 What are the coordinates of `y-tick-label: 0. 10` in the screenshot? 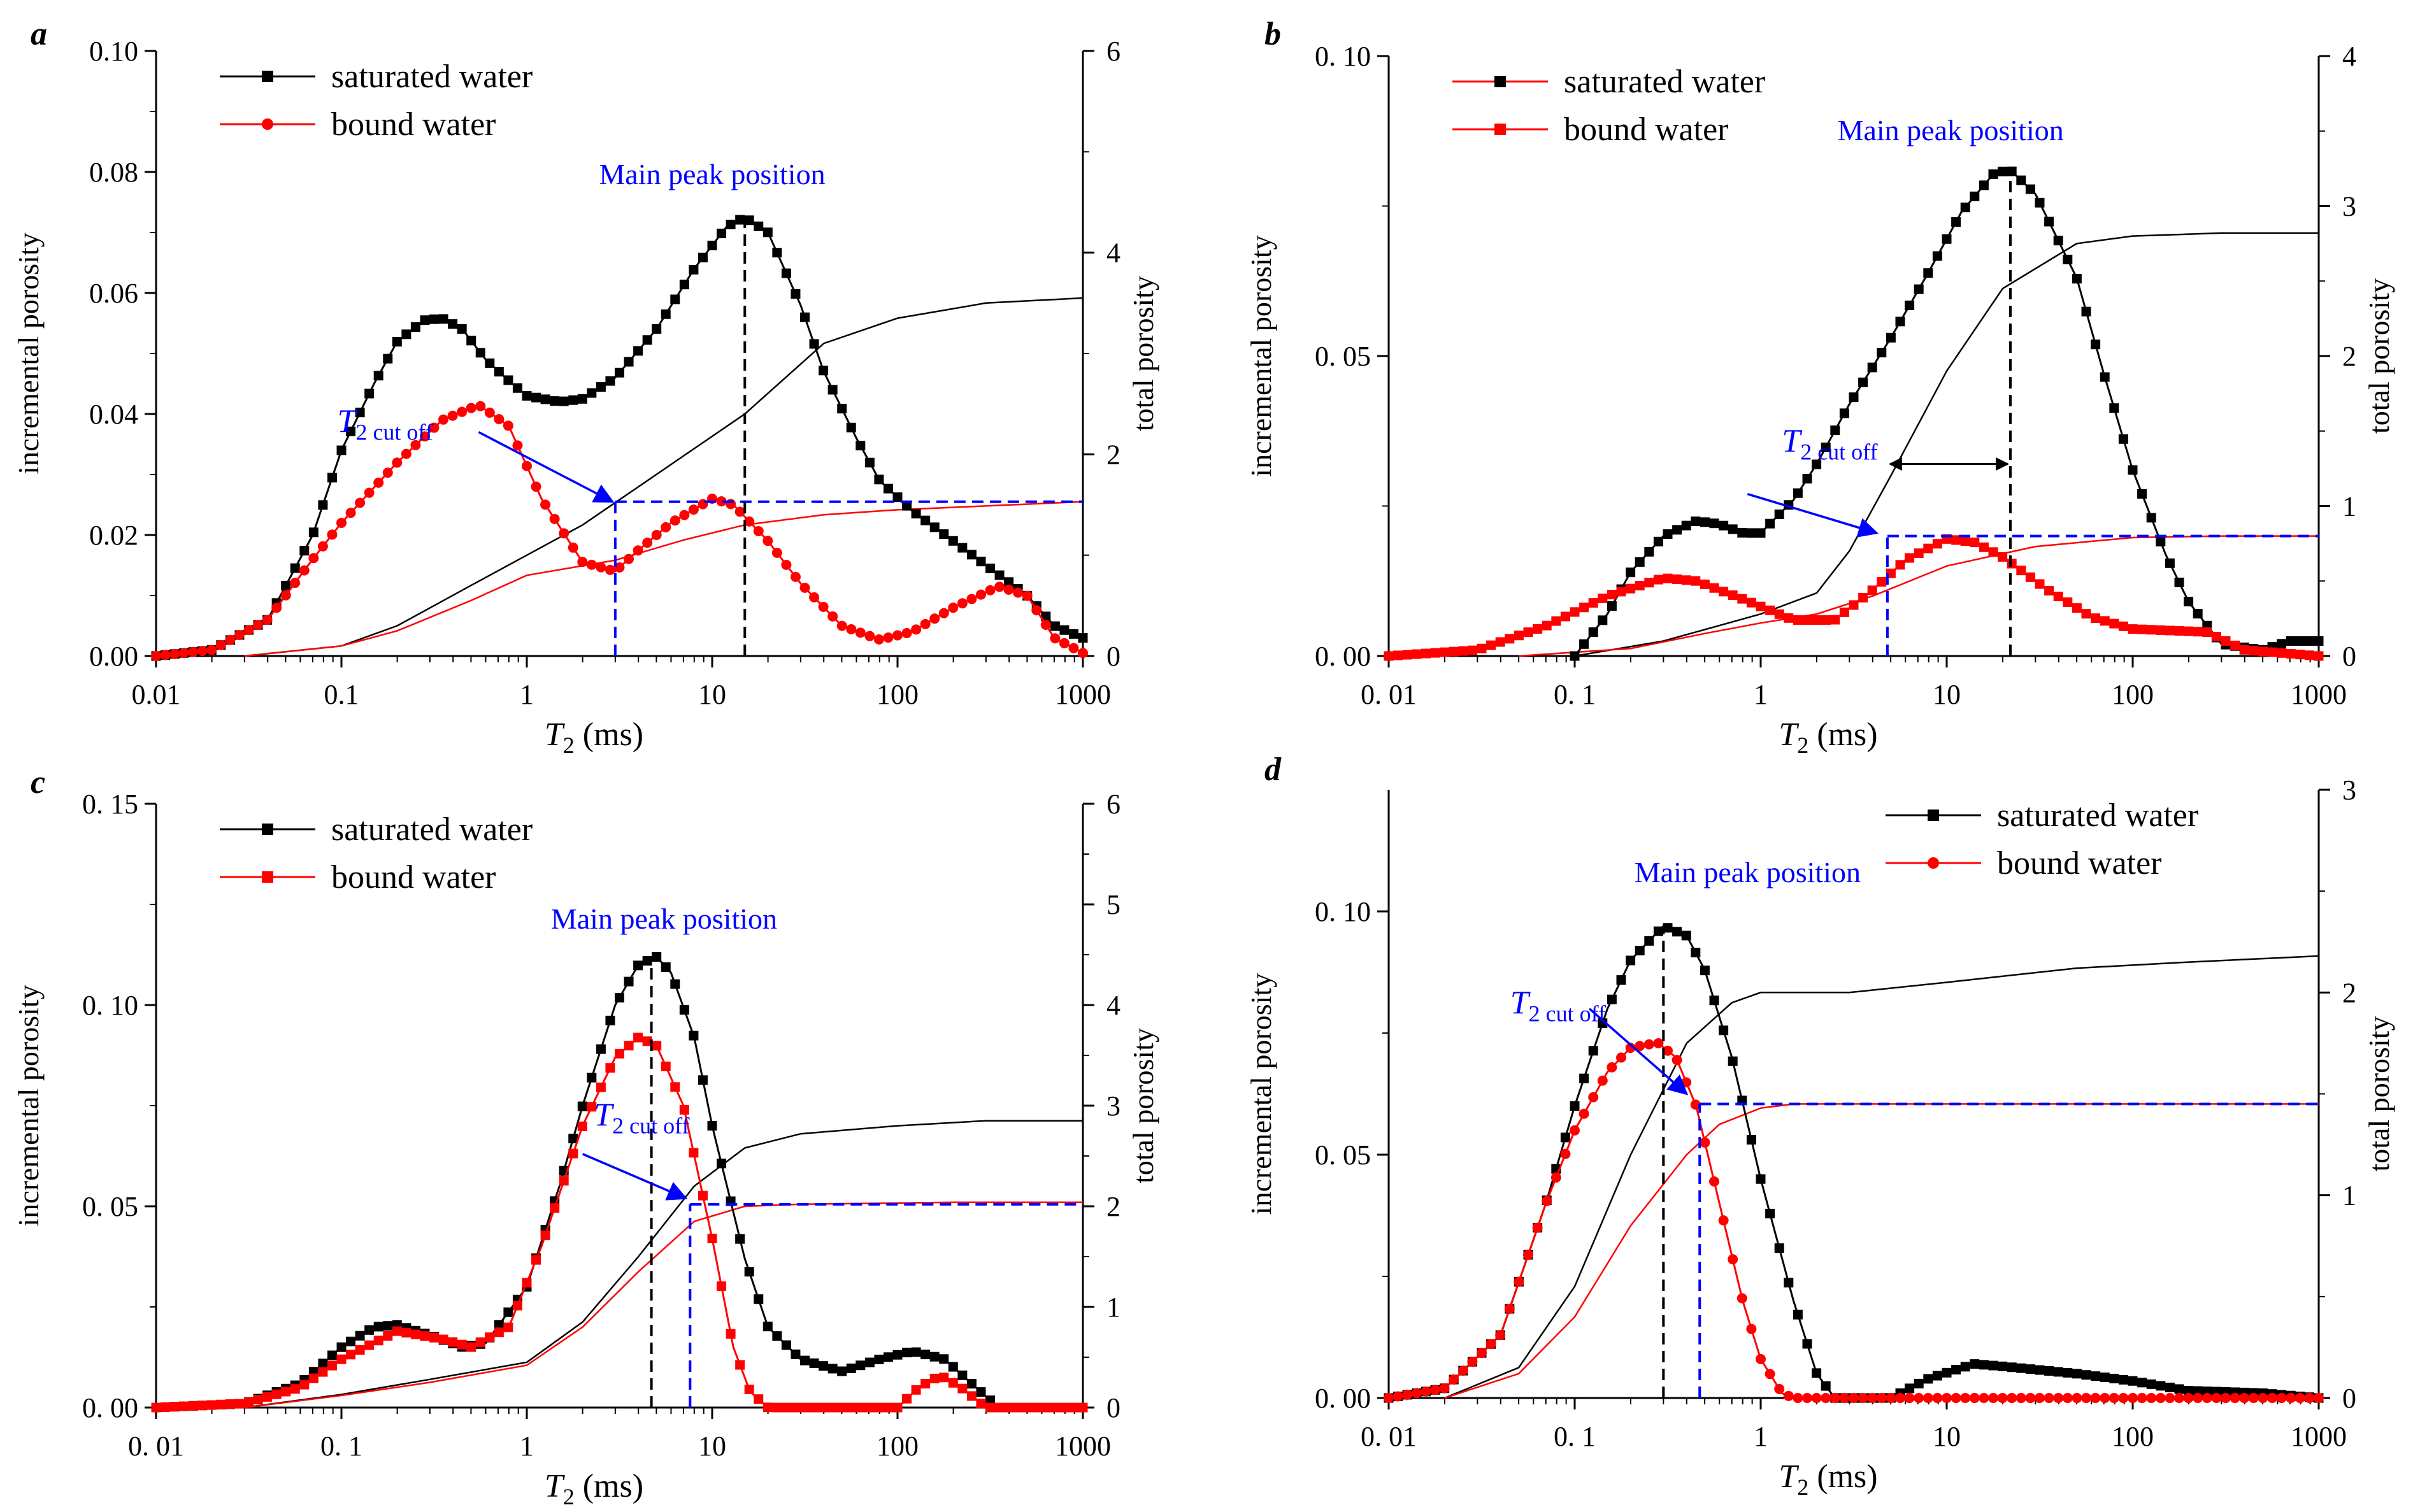 It's located at (110, 1005).